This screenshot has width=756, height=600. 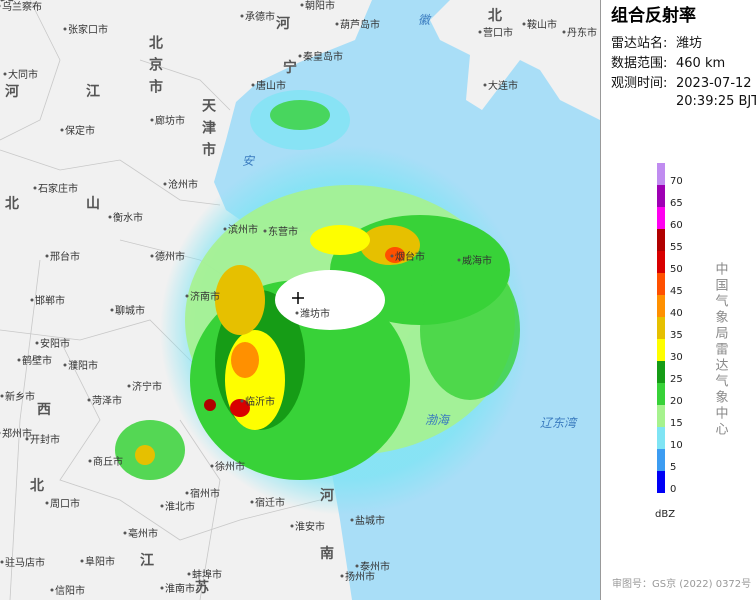 What do you see at coordinates (260, 16) in the screenshot?
I see `city-label: 承德市` at bounding box center [260, 16].